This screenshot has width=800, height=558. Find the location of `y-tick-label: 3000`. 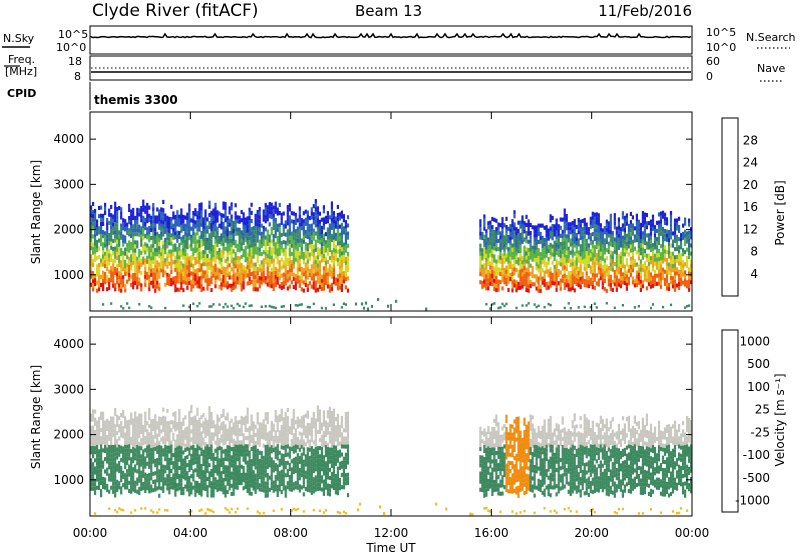

y-tick-label: 3000 is located at coordinates (68, 184).